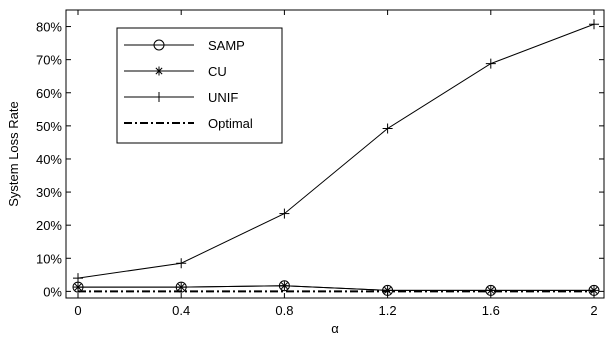  What do you see at coordinates (49, 126) in the screenshot?
I see `y-tick-label: 50%` at bounding box center [49, 126].